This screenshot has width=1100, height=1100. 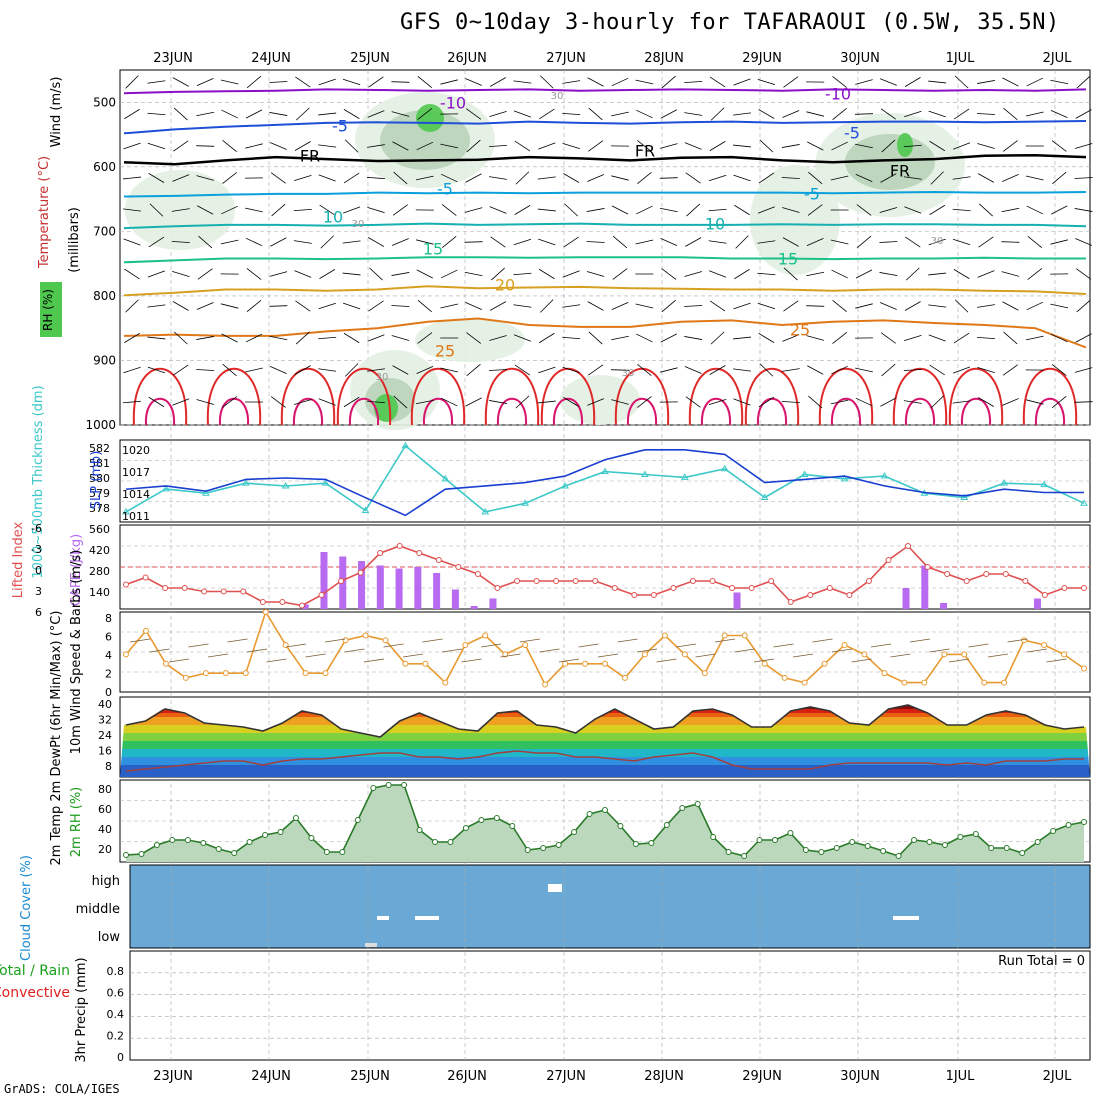 I want to click on isotherm-label: 25, so click(x=800, y=330).